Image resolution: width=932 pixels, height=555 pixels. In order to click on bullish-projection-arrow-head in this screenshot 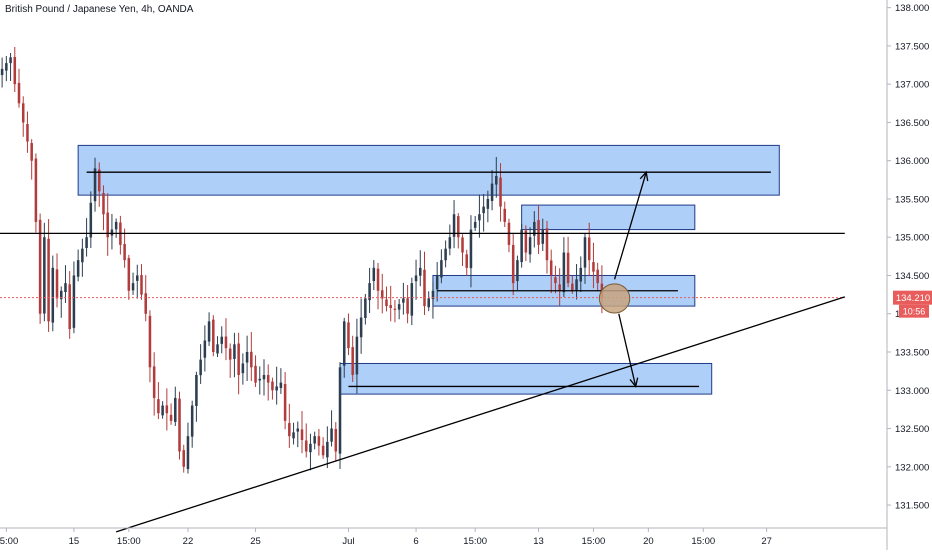, I will do `click(644, 176)`.